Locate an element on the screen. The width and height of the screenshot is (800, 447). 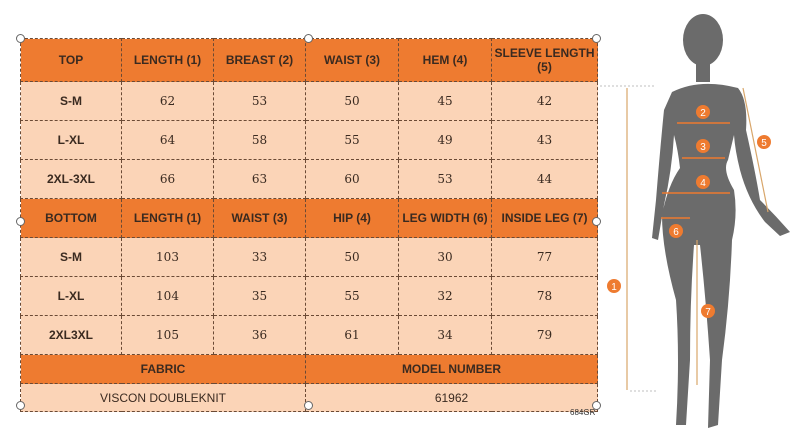
header-cell: LEG WIDTH (6) is located at coordinates (445, 218).